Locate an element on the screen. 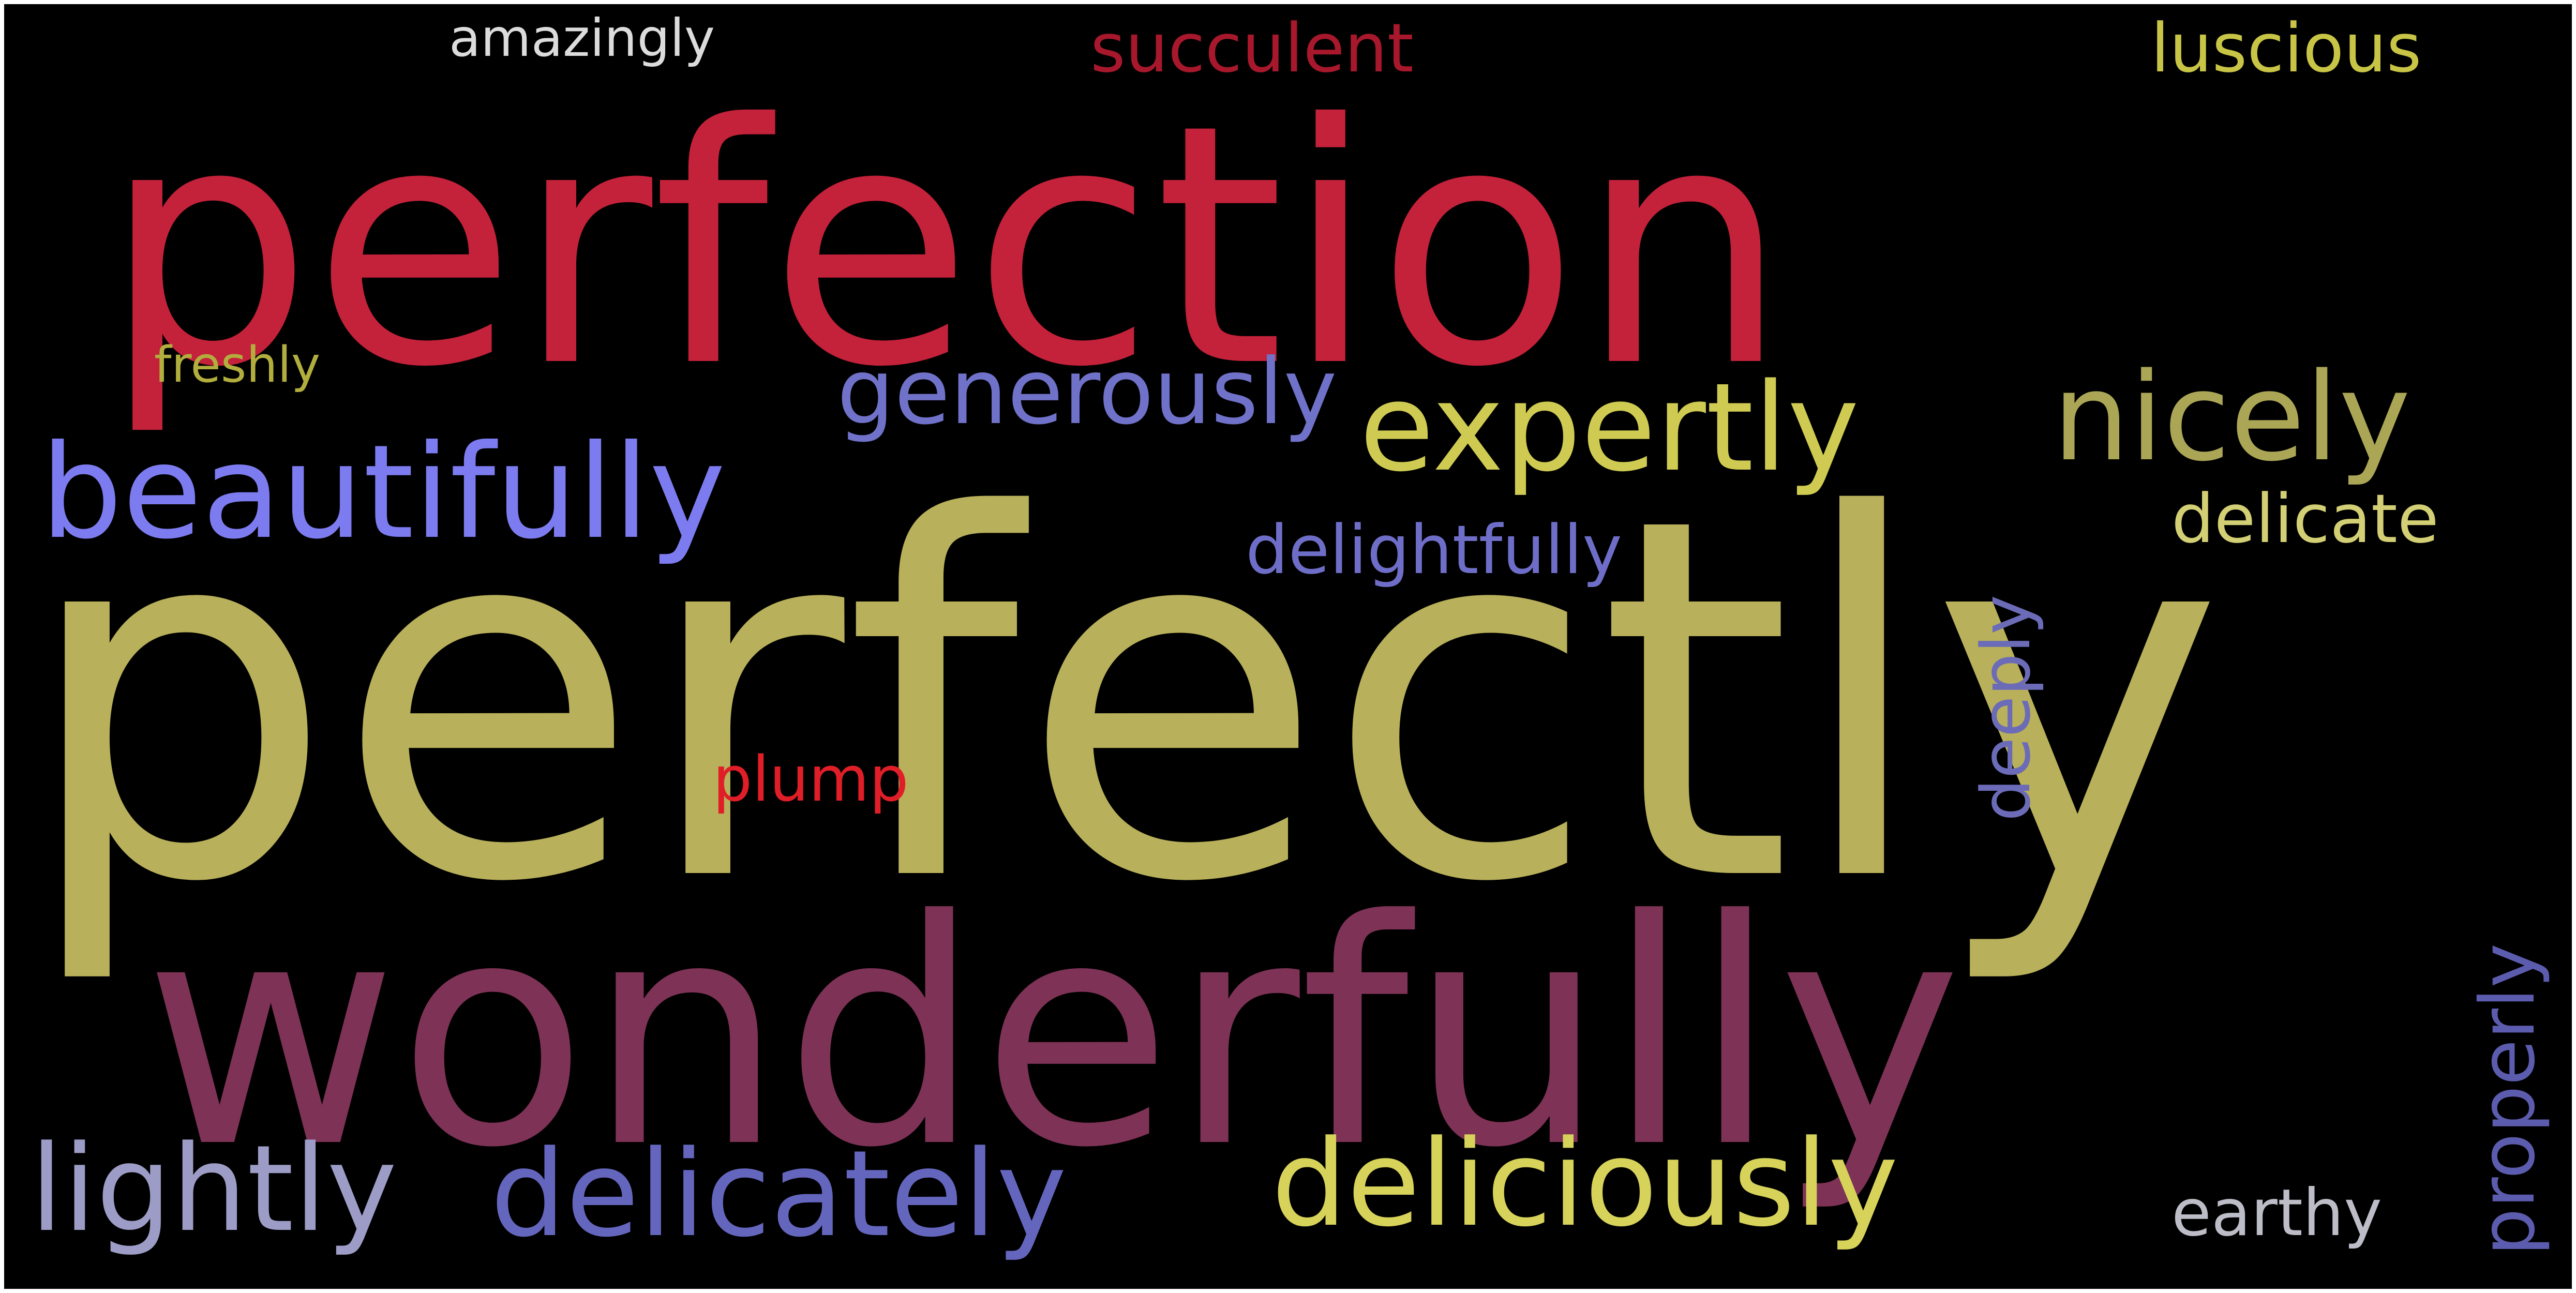  word-freshly: freshly is located at coordinates (237, 365).